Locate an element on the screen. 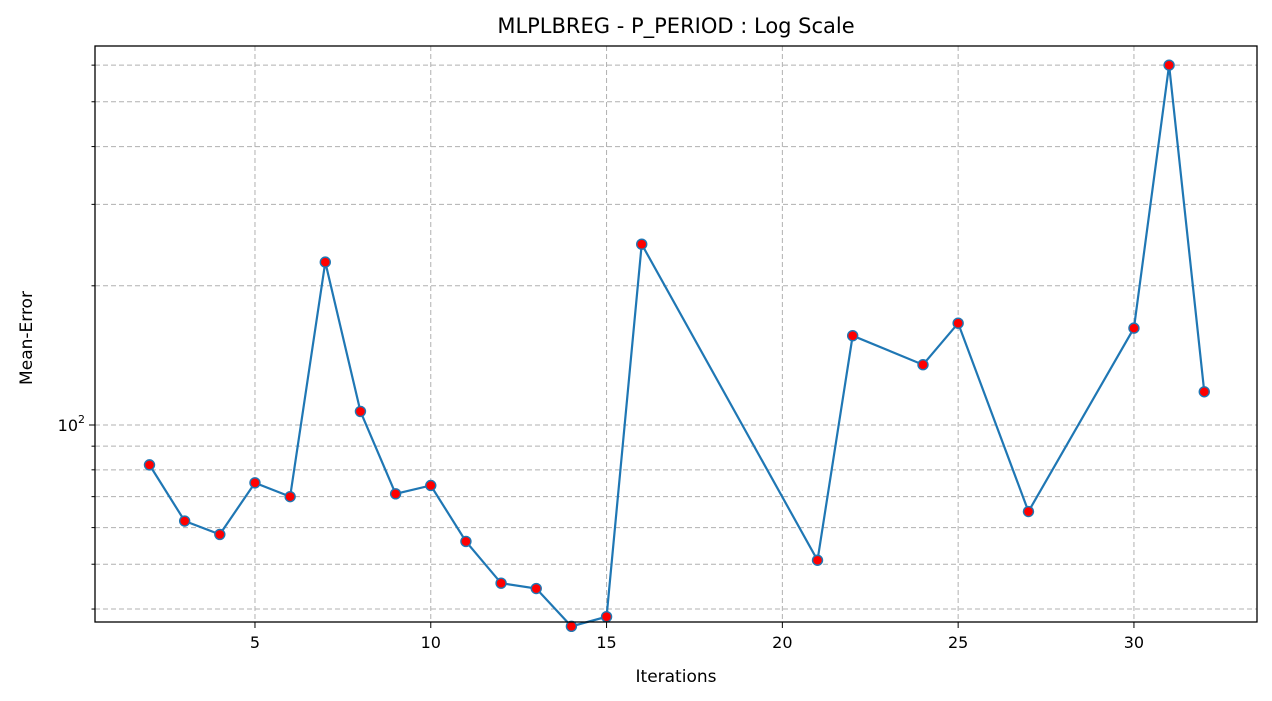  y-tick-label-exponent: 2 is located at coordinates (81, 419).